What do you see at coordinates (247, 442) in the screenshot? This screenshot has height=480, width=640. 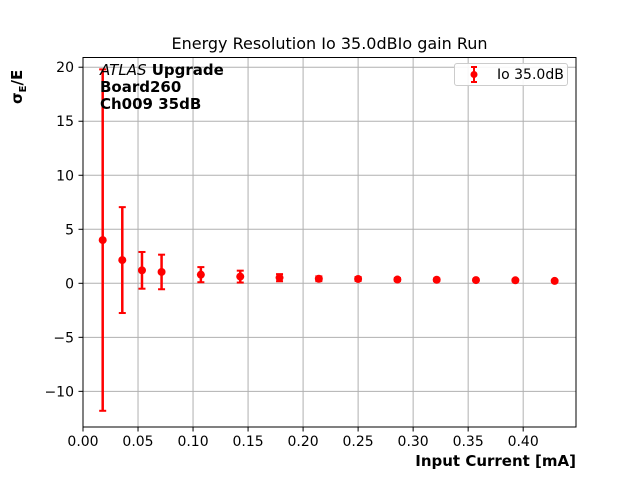 I see `x-tick-label: 0.15` at bounding box center [247, 442].